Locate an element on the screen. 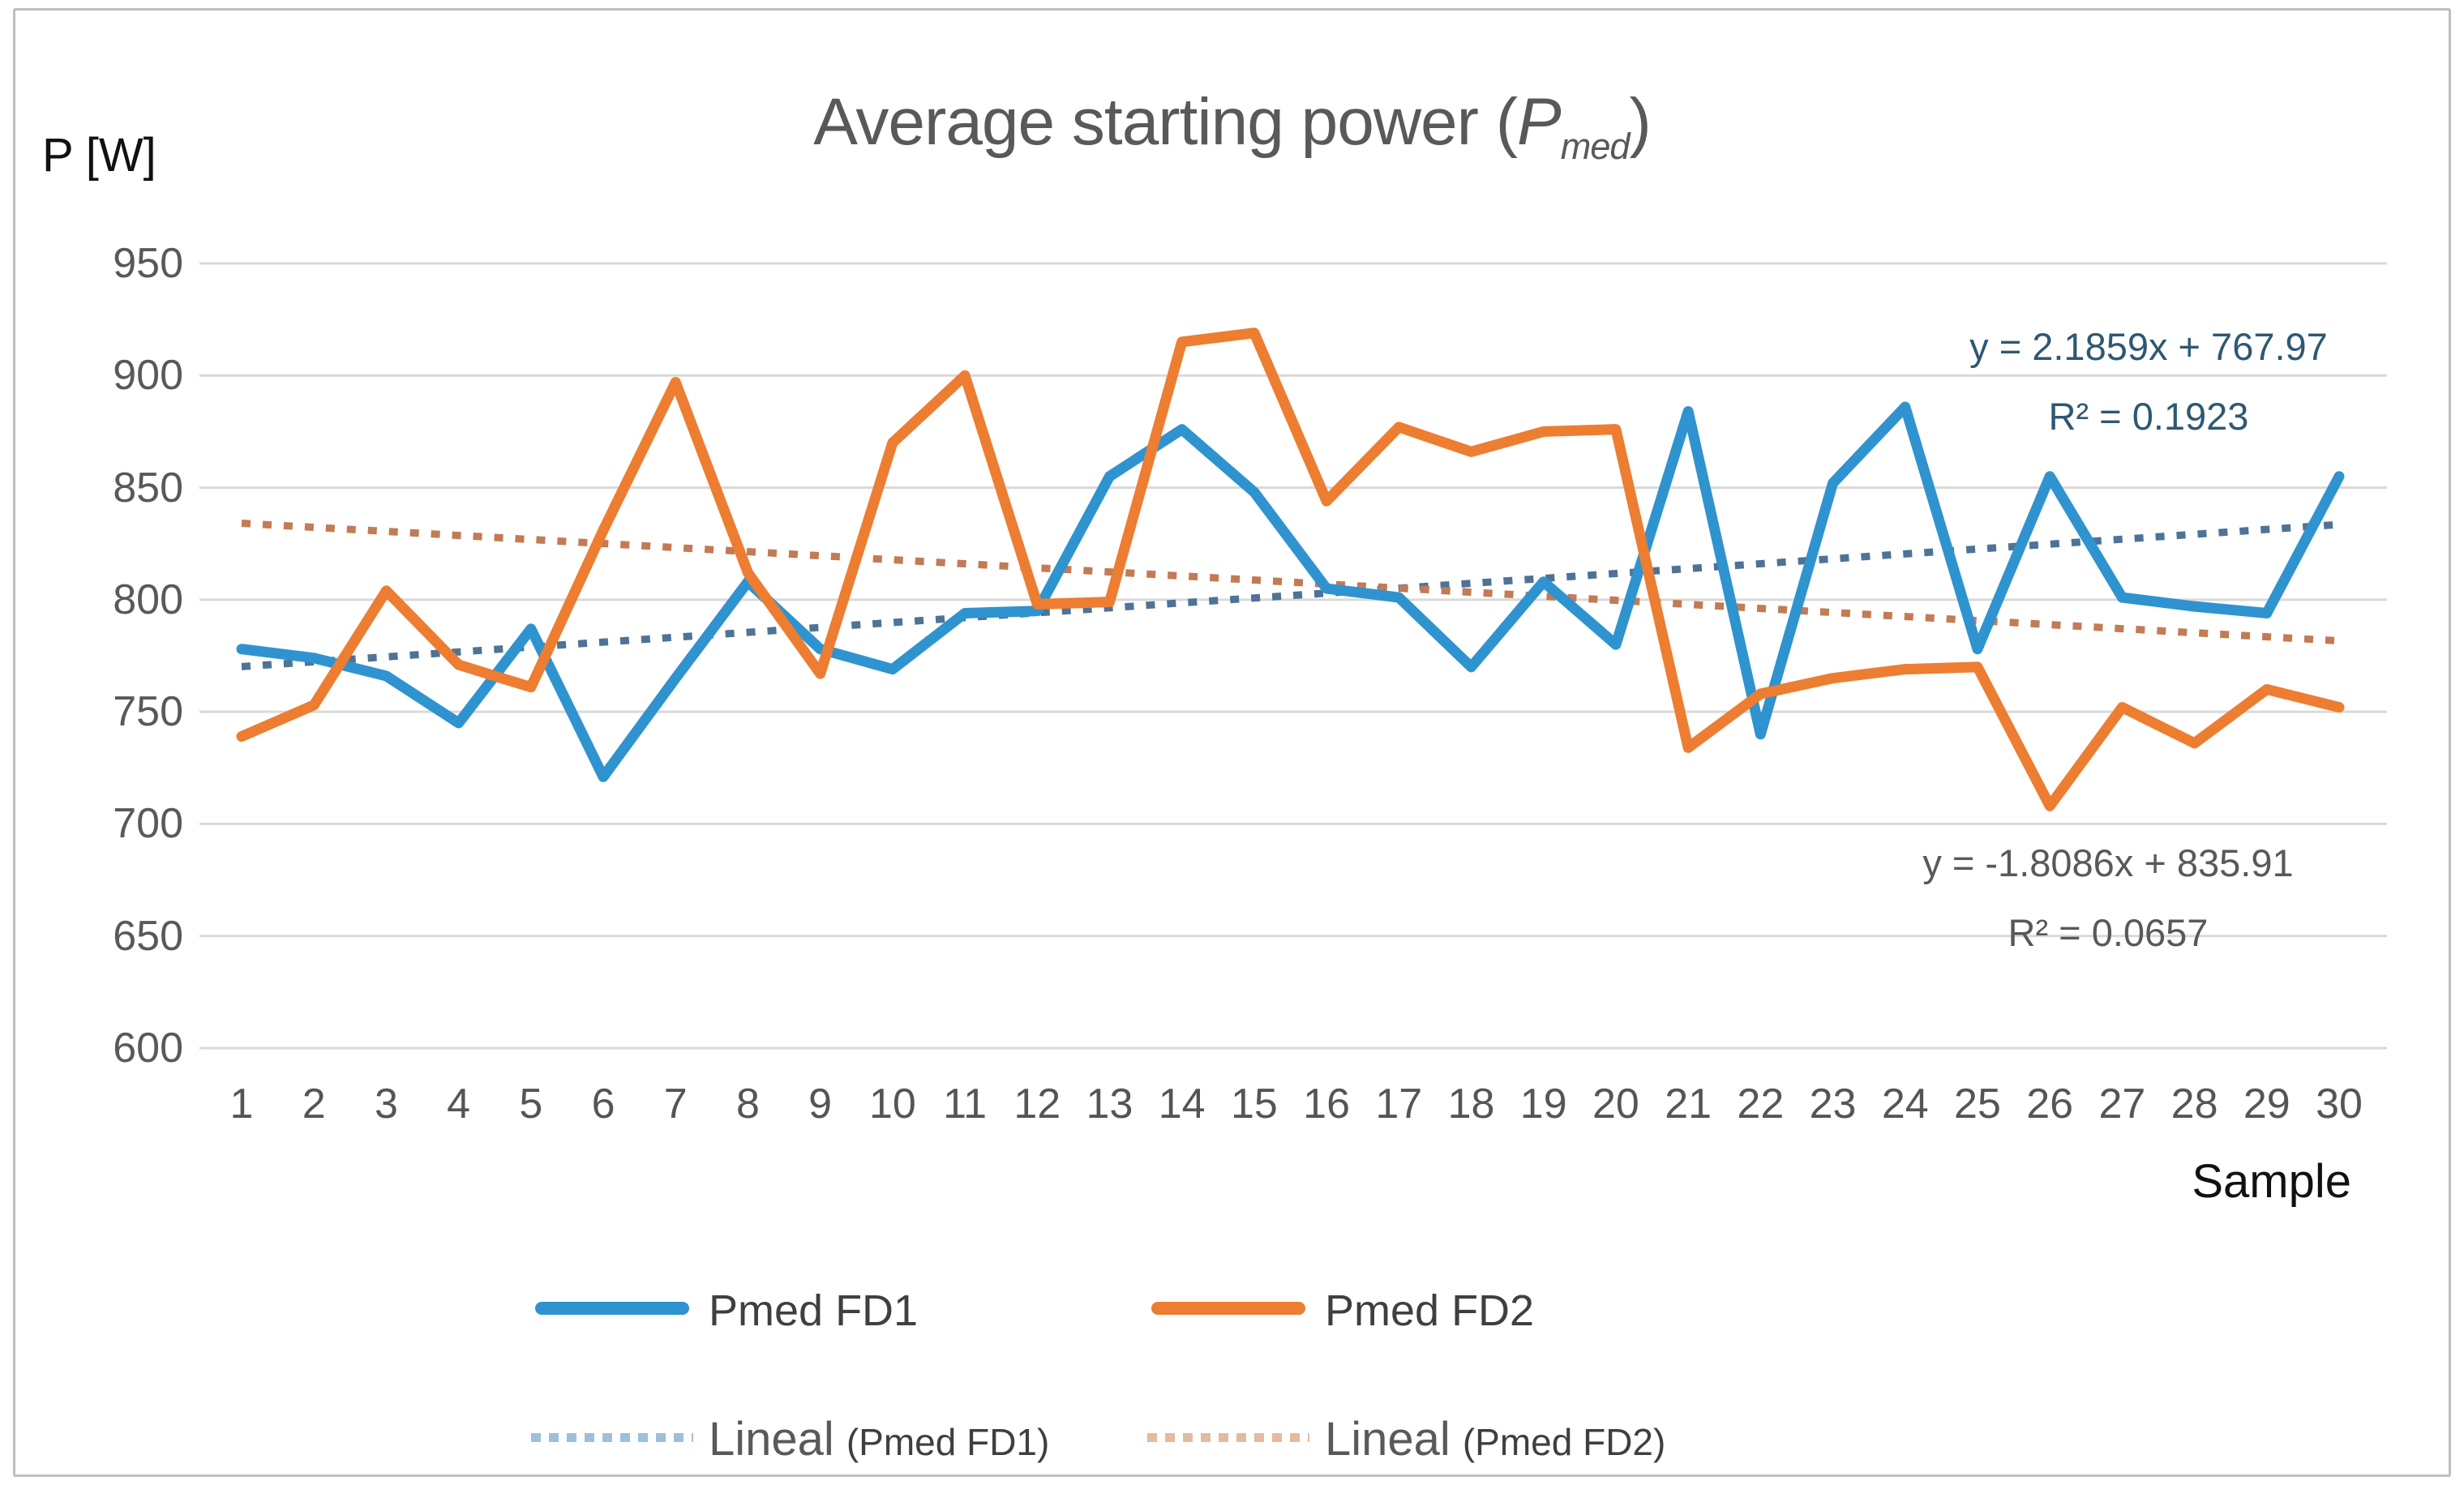 This screenshot has height=1485, width=2464. y-tick-750: 750 is located at coordinates (148, 712).